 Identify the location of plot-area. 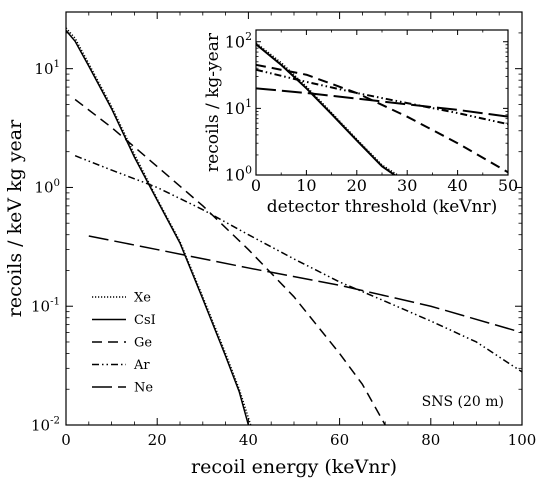
(382, 102).